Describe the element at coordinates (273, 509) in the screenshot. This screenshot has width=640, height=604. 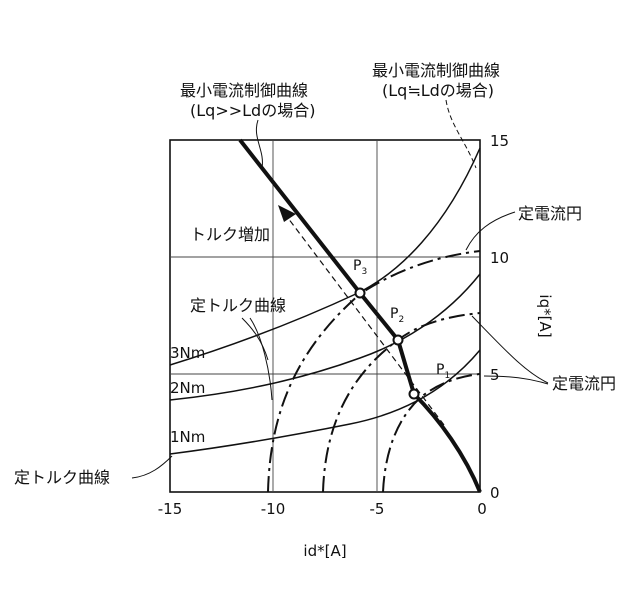
I see `x-tick--10: -10` at that location.